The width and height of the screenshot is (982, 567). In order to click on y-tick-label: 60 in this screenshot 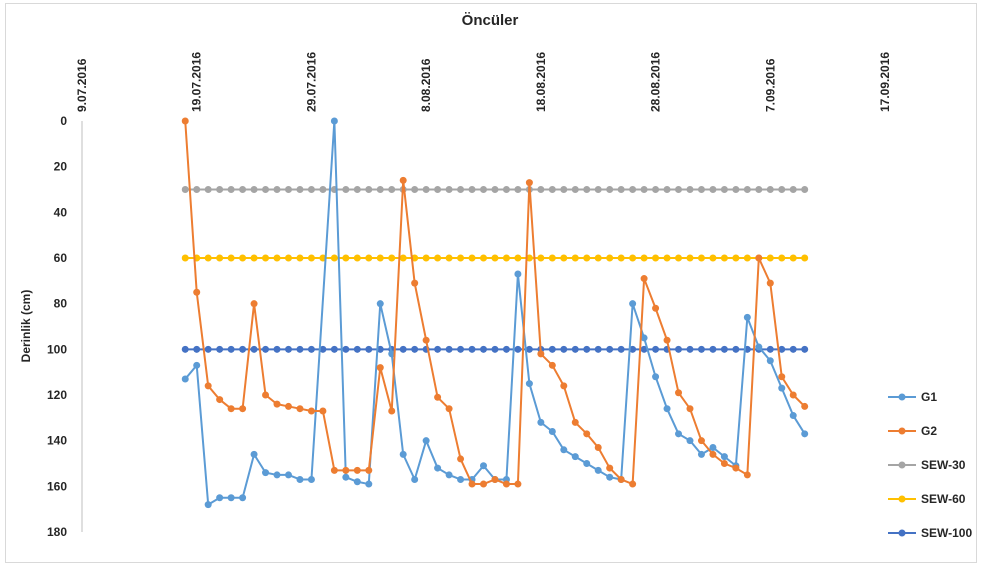, I will do `click(61, 258)`.